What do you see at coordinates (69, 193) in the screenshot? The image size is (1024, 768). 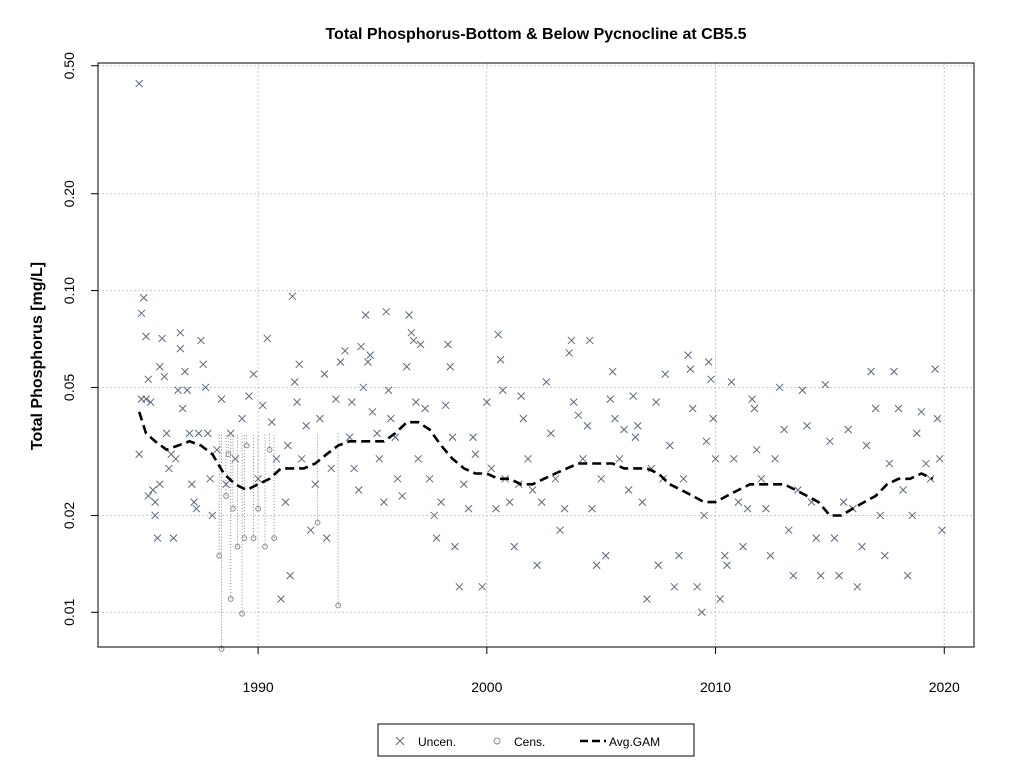 I see `y-tick-label: 0.20` at bounding box center [69, 193].